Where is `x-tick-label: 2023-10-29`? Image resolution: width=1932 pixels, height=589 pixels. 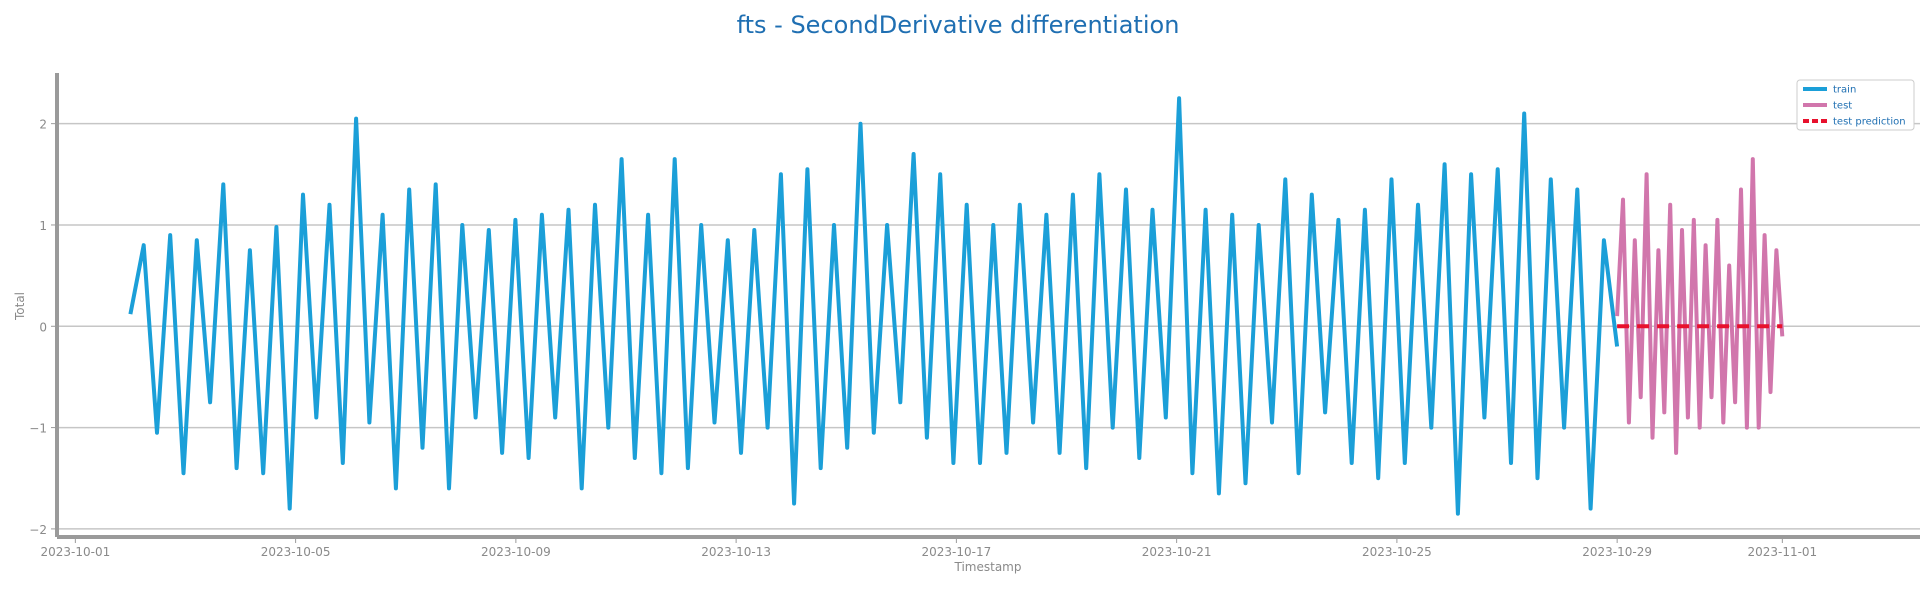 x-tick-label: 2023-10-29 is located at coordinates (1617, 552).